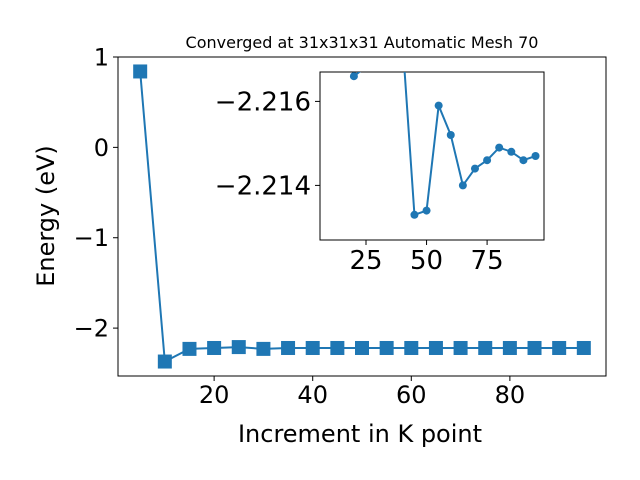 This screenshot has width=640, height=480. What do you see at coordinates (91, 329) in the screenshot?
I see `y-tick-label: −2` at bounding box center [91, 329].